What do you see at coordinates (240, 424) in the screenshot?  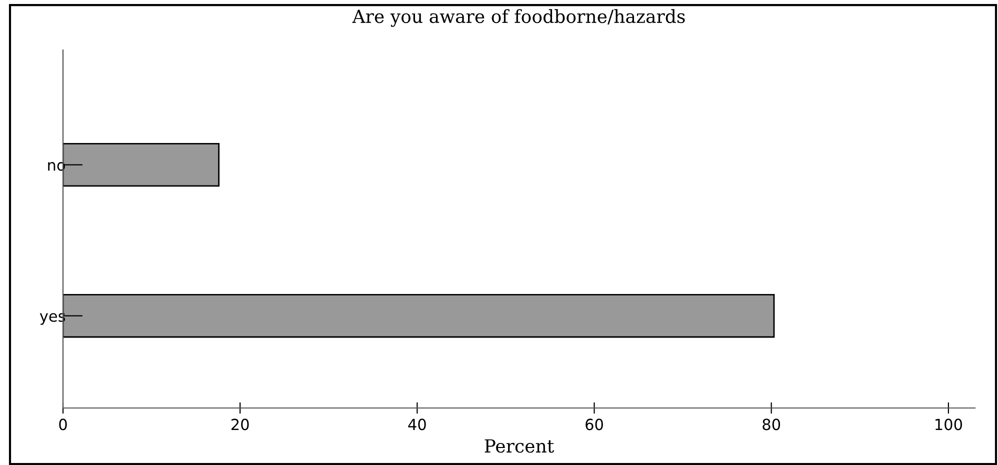 I see `x-tick-label: 20` at bounding box center [240, 424].